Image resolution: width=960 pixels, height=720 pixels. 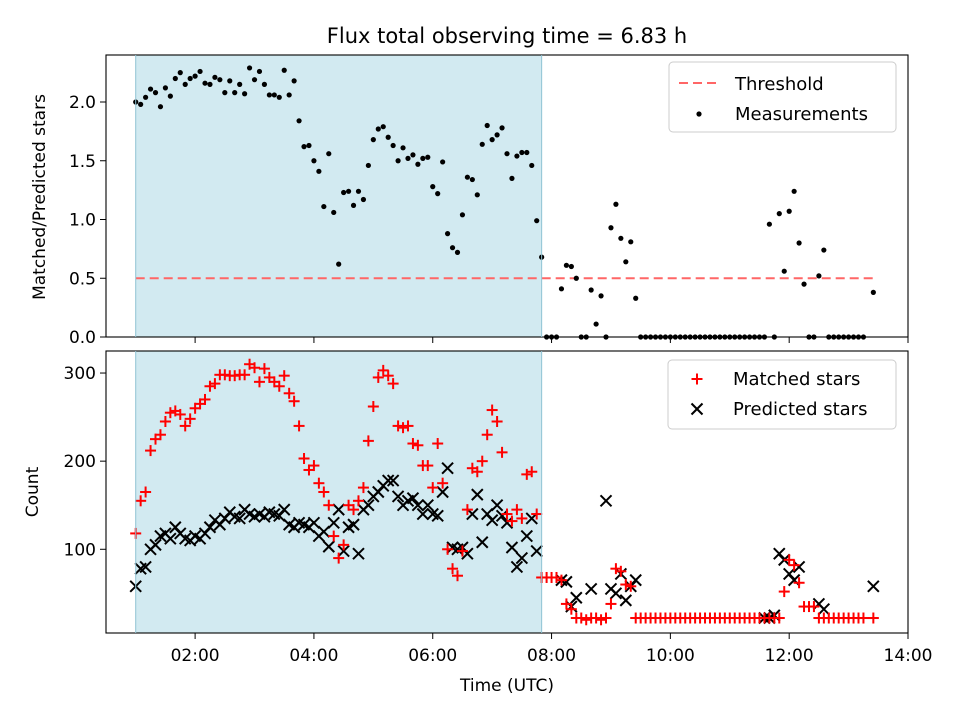 I want to click on legend-matched-label: Matched stars, so click(x=796, y=379).